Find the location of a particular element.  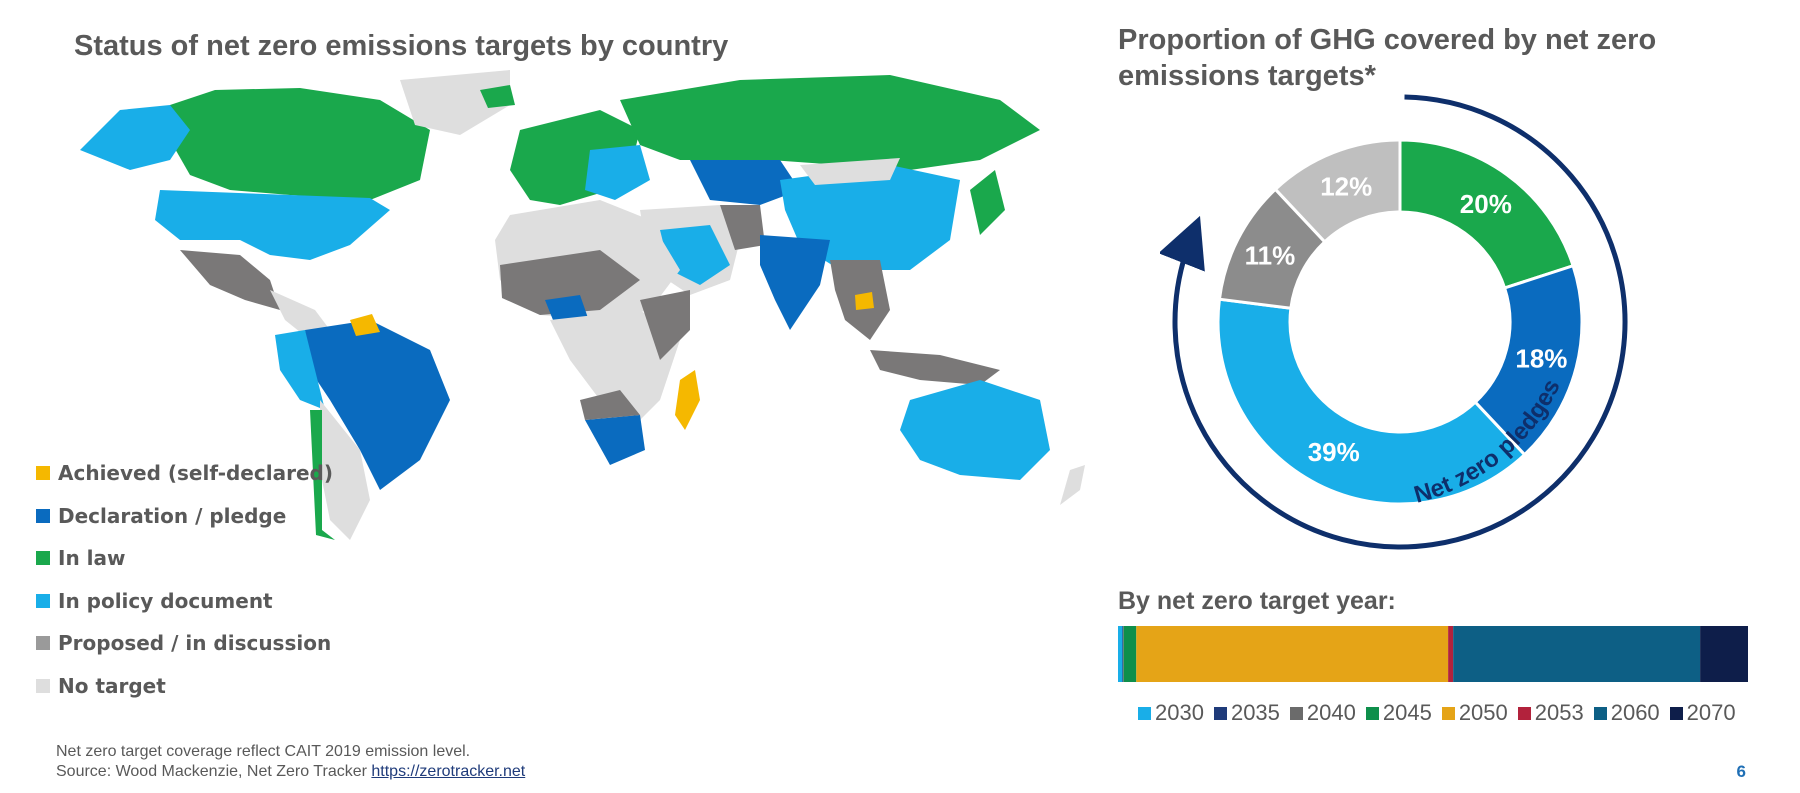

bar-segment-2040 is located at coordinates (1123, 654).